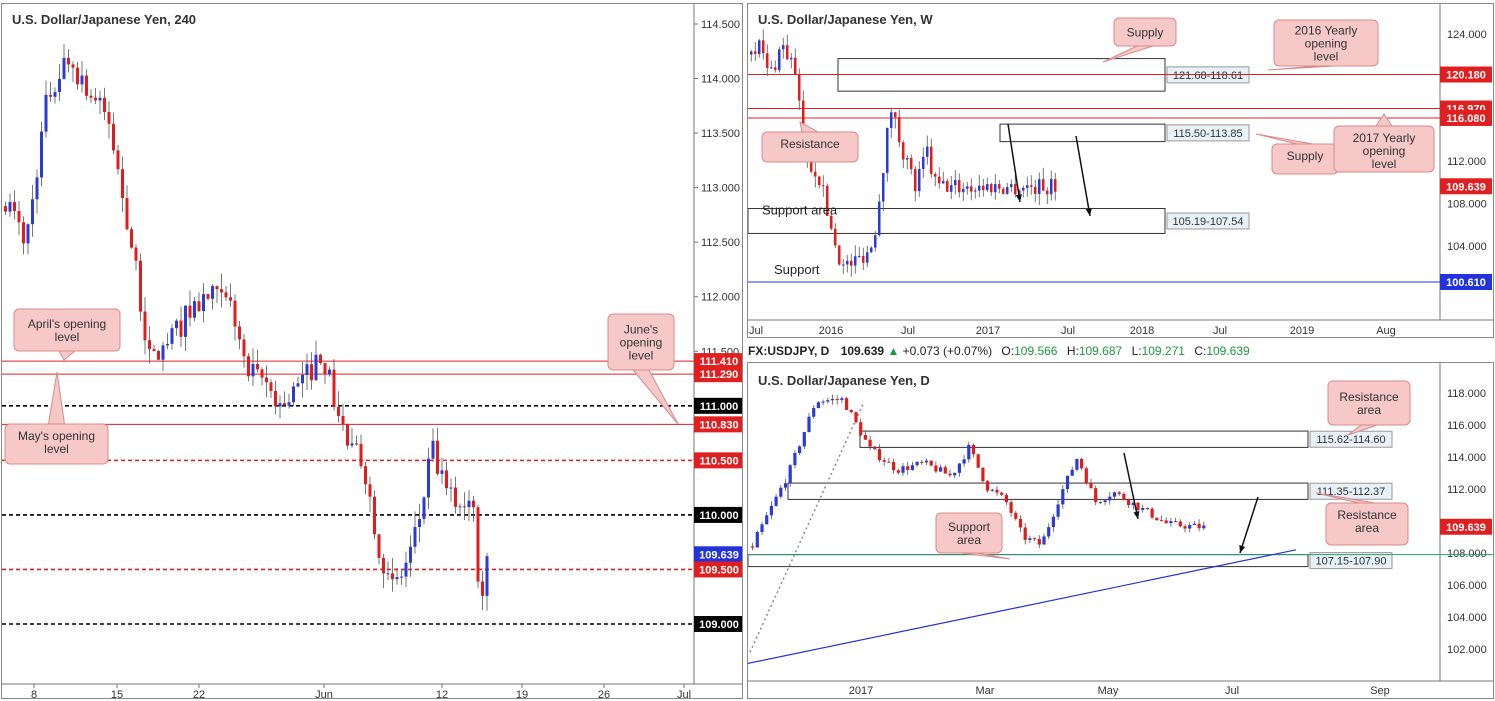 The image size is (1495, 701). What do you see at coordinates (324, 694) in the screenshot?
I see `time-tick-label: Jun` at bounding box center [324, 694].